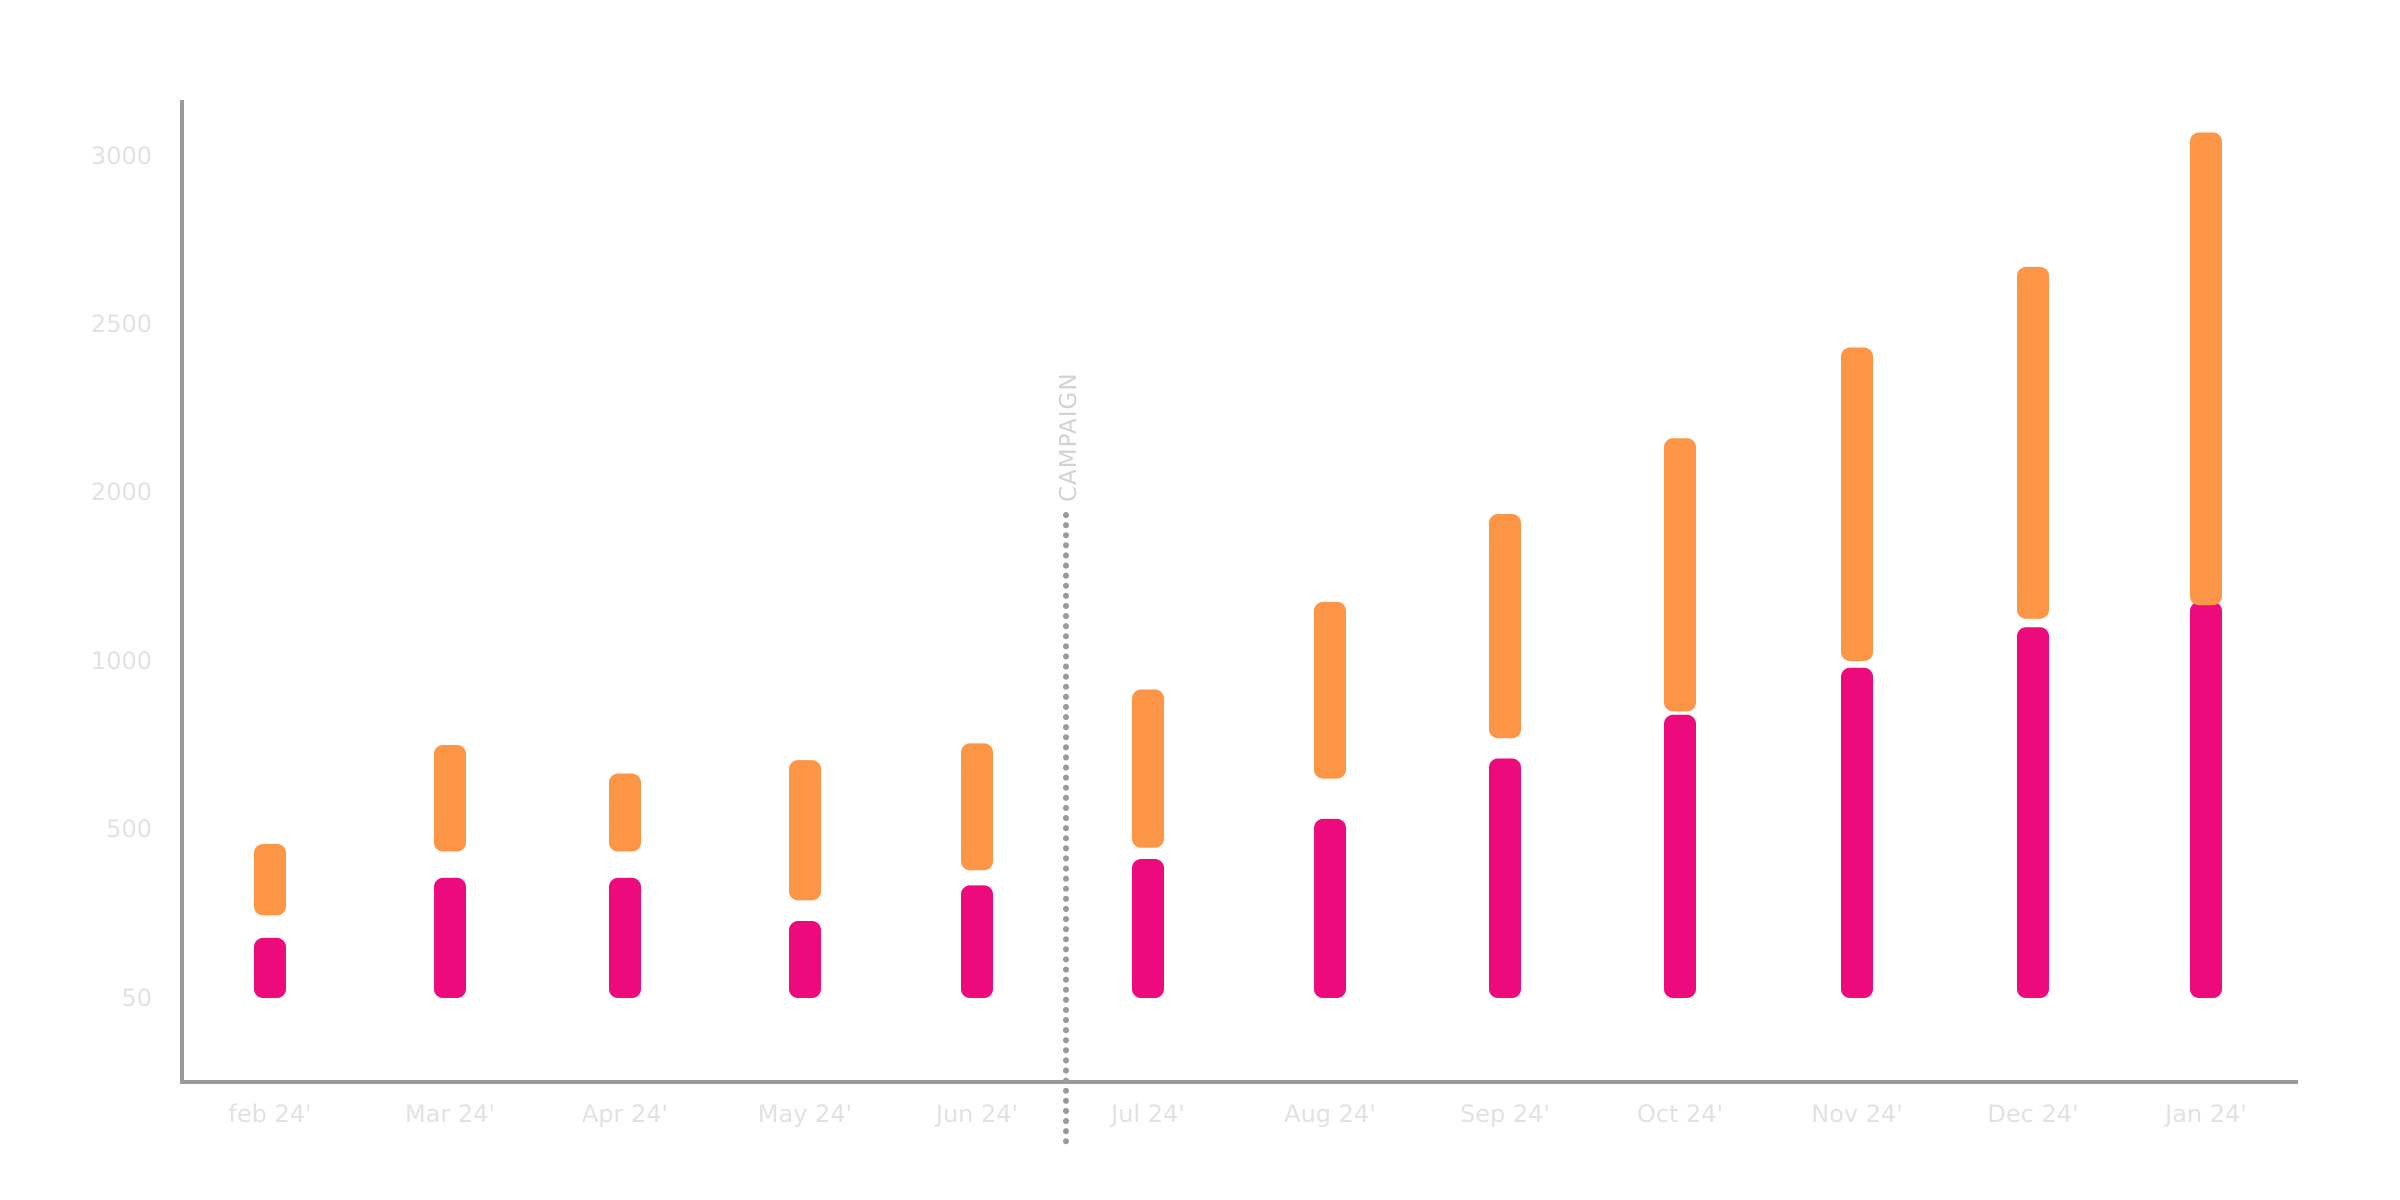 Image resolution: width=2400 pixels, height=1200 pixels. I want to click on x-category-label: May 24', so click(805, 1114).